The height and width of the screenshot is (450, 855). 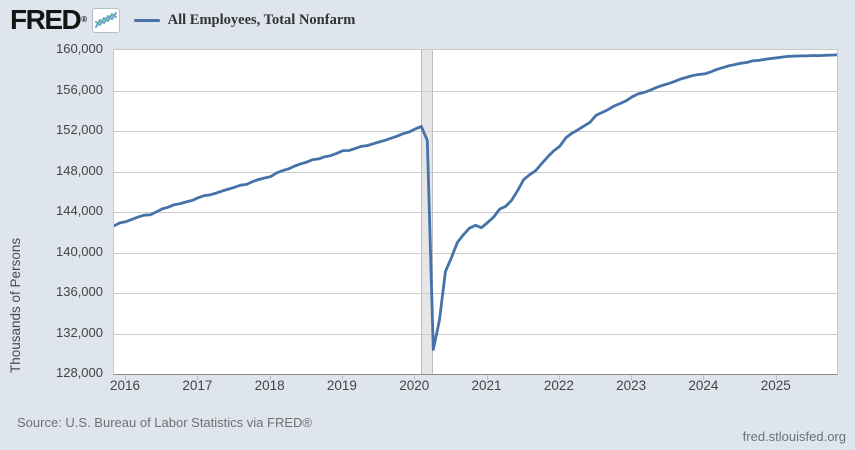 I want to click on y-tick-label: 148,000, so click(x=79, y=170).